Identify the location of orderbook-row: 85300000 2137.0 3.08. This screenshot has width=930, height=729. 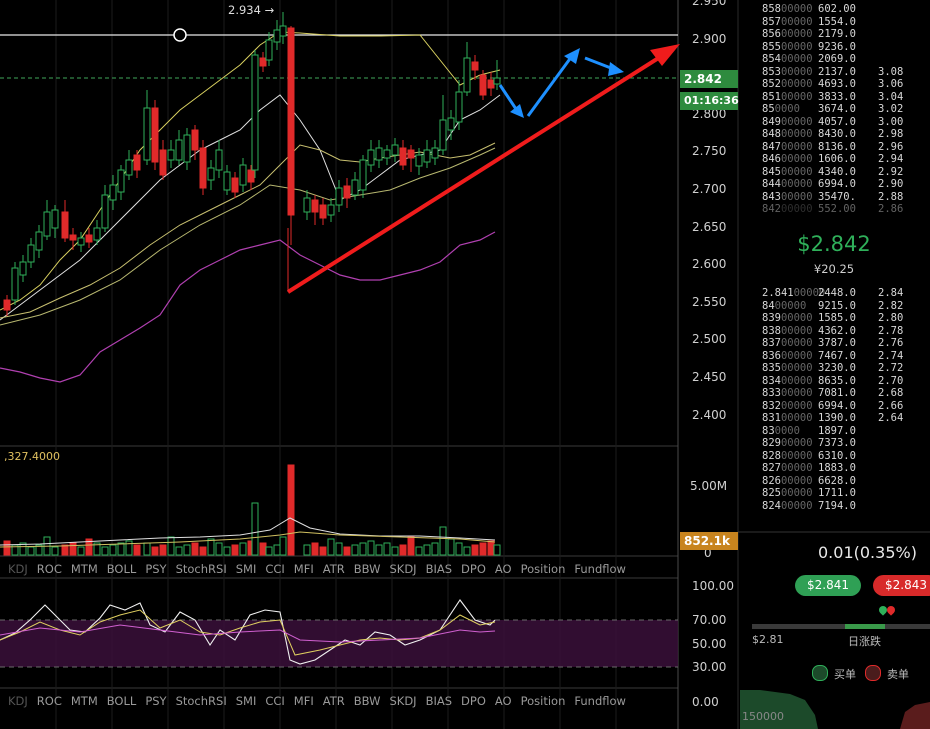
(834, 72).